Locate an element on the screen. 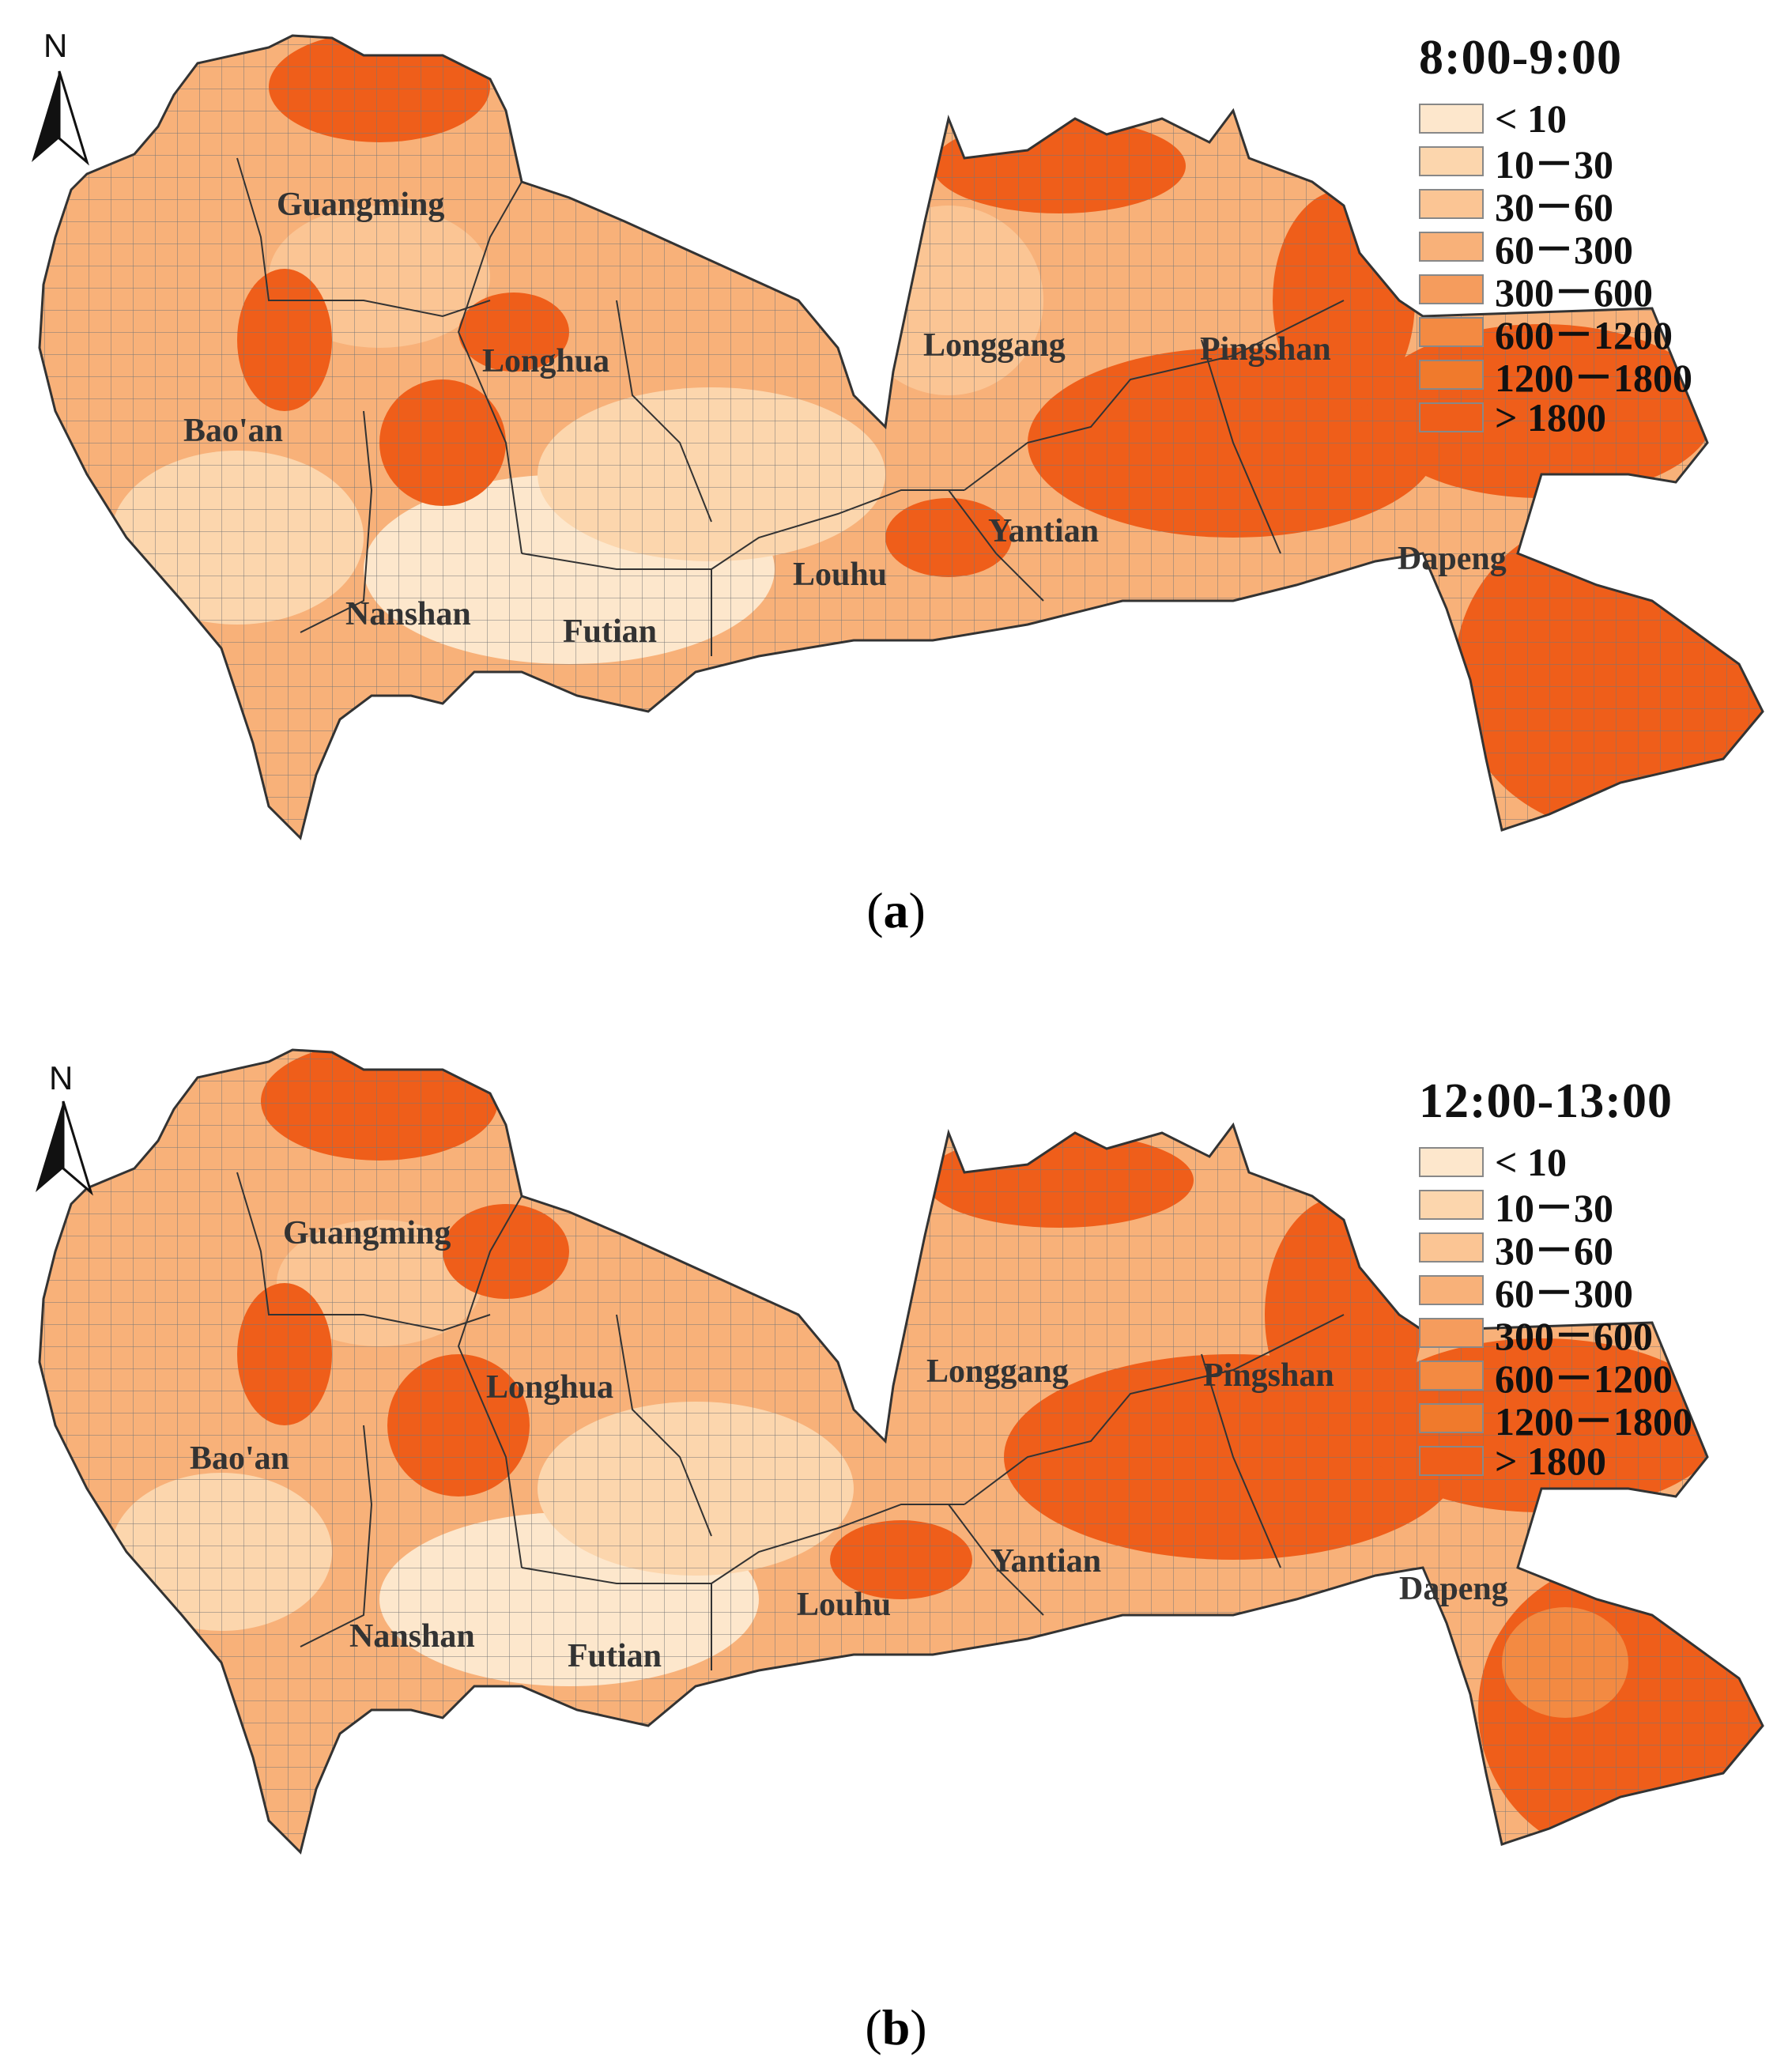  label-louhu-b: Louhu is located at coordinates (844, 1605).